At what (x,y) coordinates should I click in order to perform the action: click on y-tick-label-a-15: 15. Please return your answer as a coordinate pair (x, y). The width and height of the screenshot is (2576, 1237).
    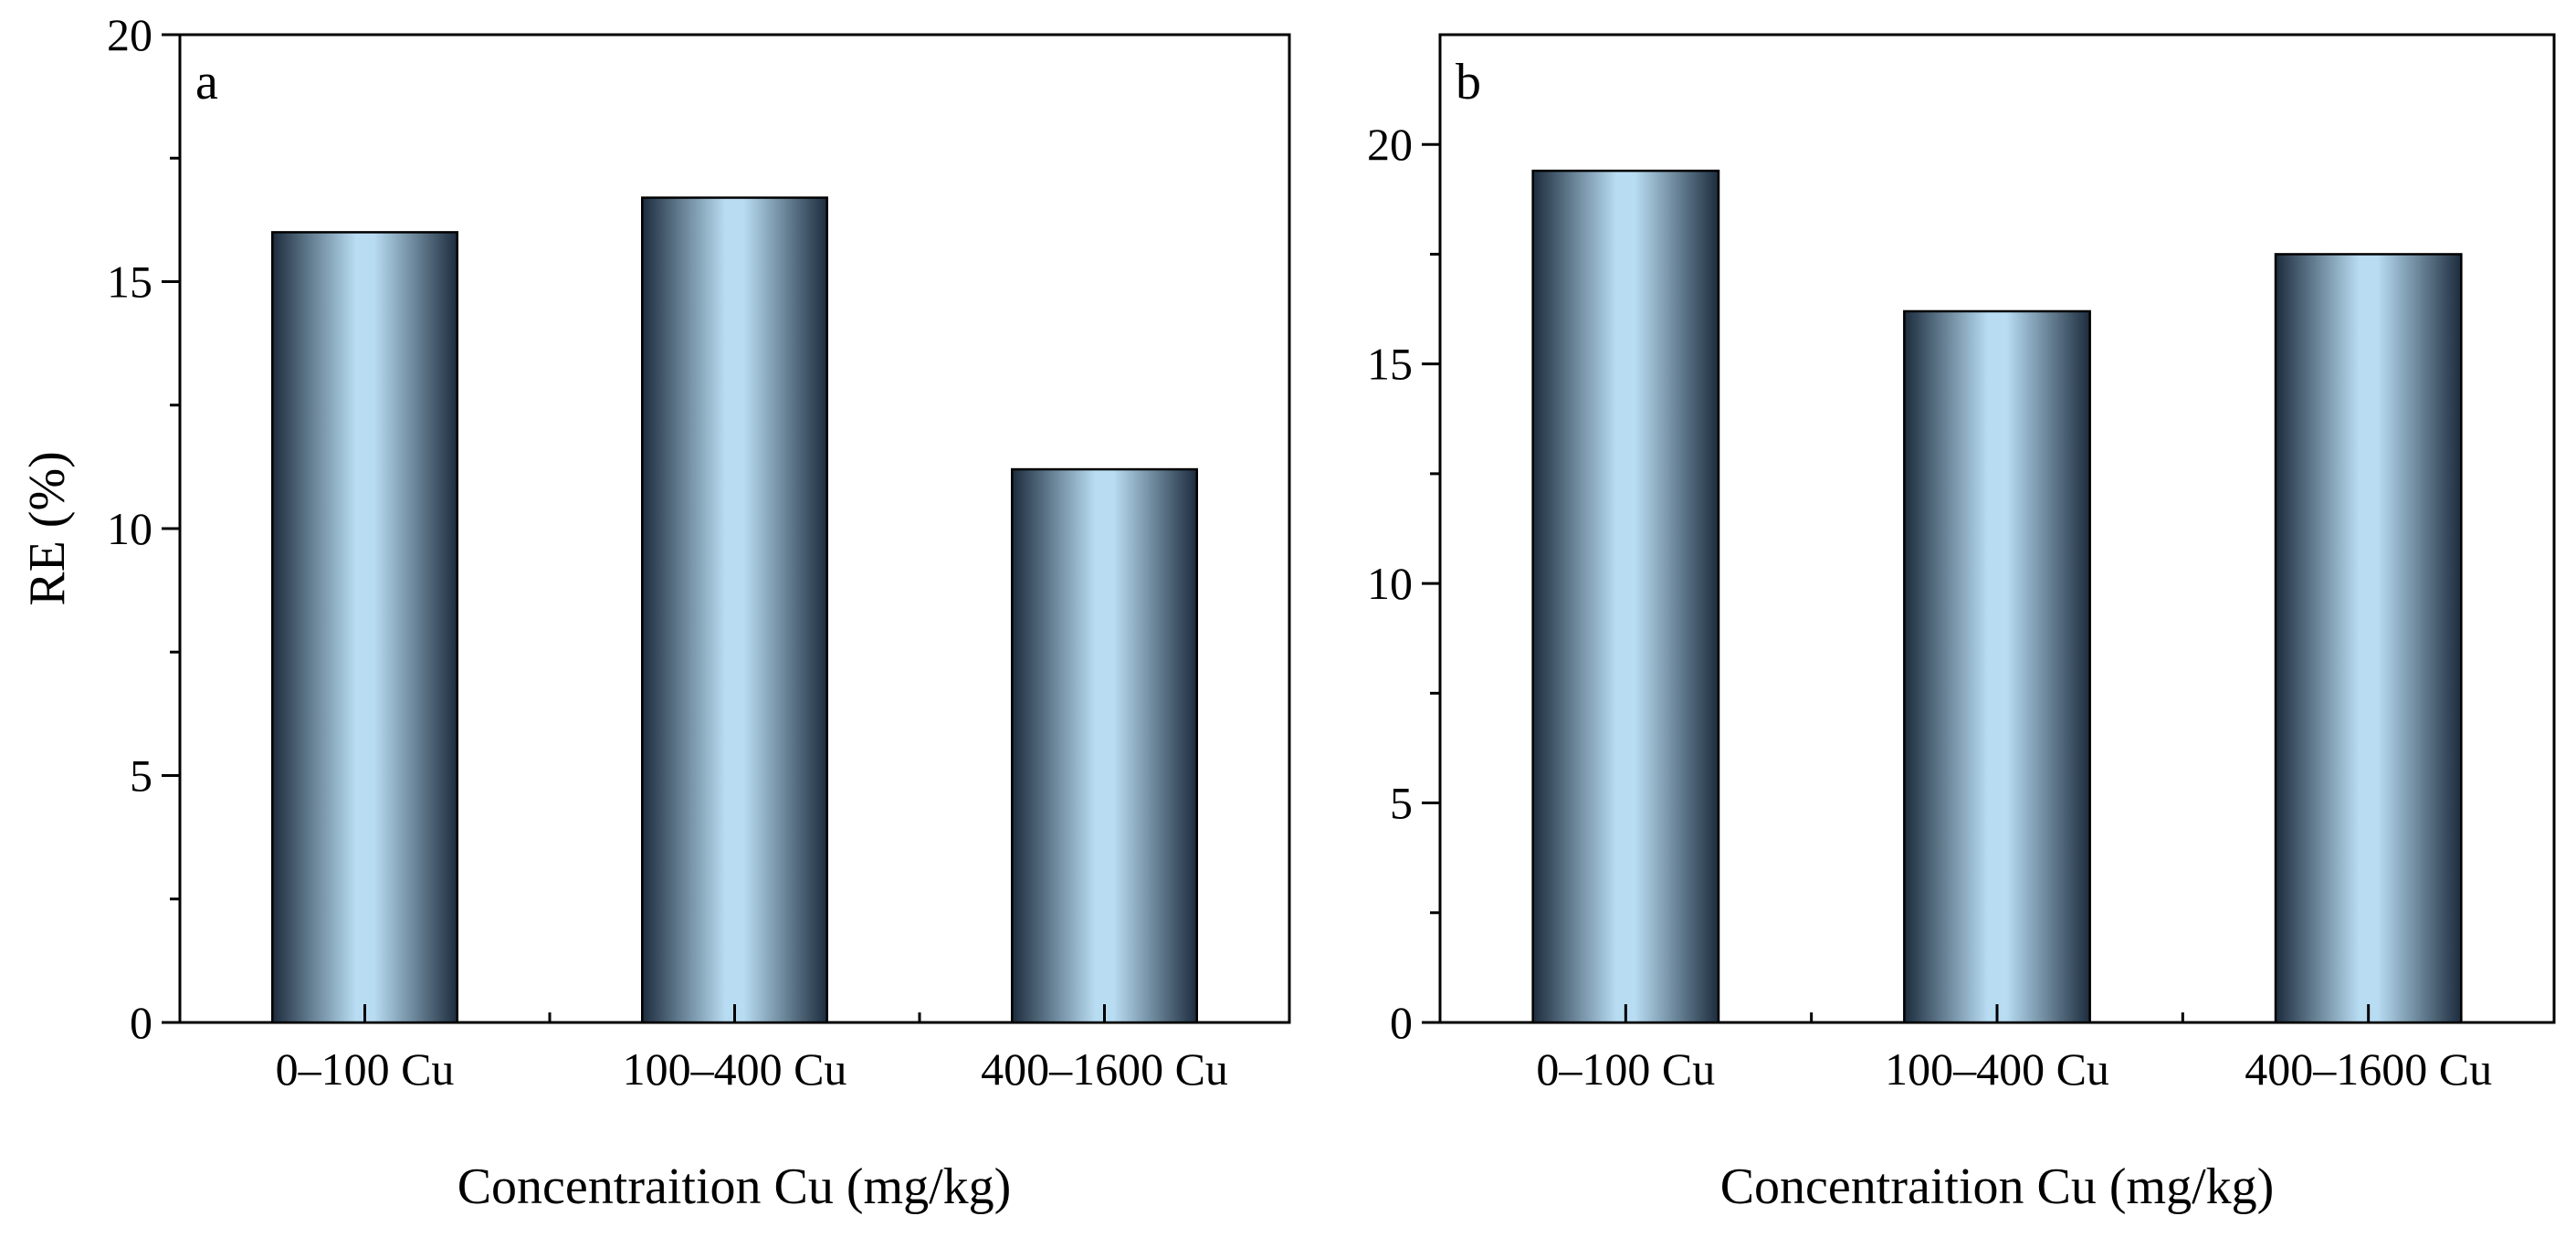
    Looking at the image, I should click on (129, 282).